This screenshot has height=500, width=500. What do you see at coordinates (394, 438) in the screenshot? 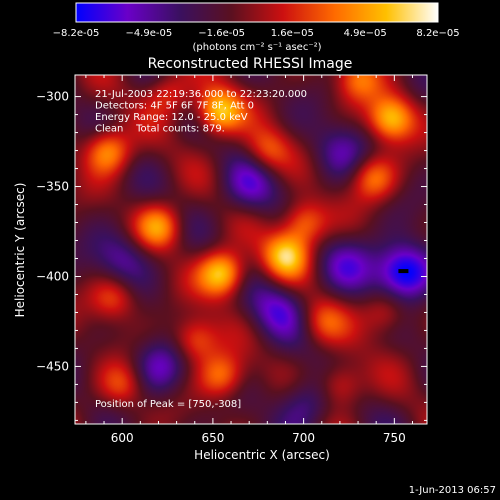
I see `x-tick-label: 750` at bounding box center [394, 438].